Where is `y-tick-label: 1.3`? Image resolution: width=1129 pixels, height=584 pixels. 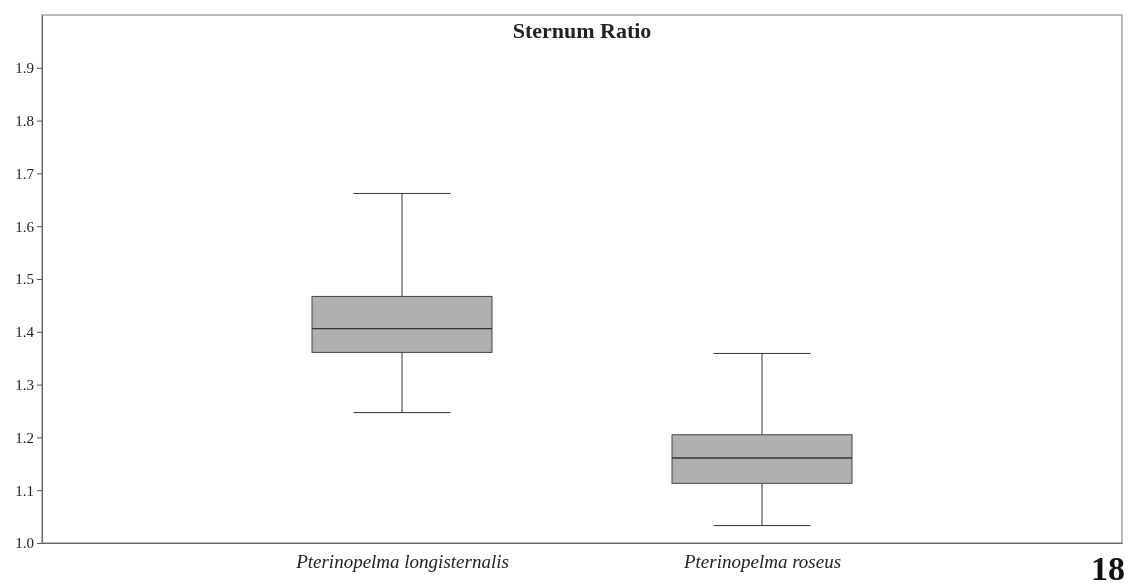 y-tick-label: 1.3 is located at coordinates (24, 384).